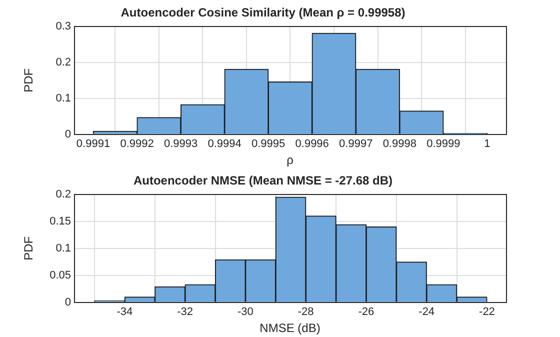 The width and height of the screenshot is (560, 337). Describe the element at coordinates (185, 312) in the screenshot. I see `x-tick-label: -32` at that location.